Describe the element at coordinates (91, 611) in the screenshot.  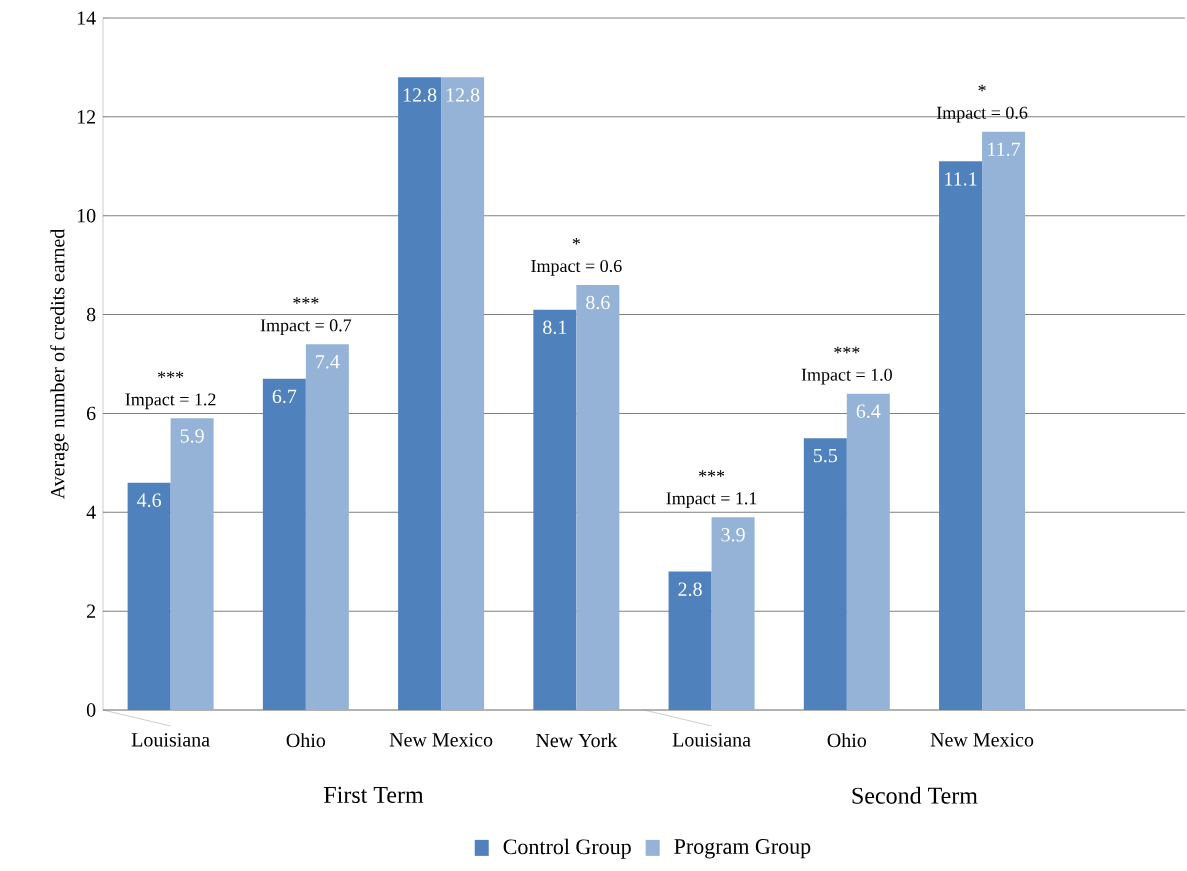
I see `y-tick-label: 2` at that location.